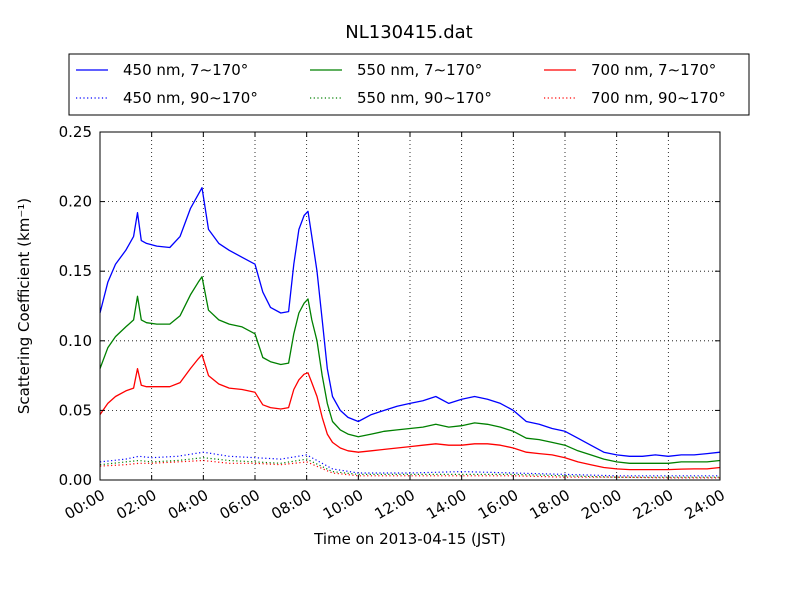 The width and height of the screenshot is (800, 600). Describe the element at coordinates (550, 504) in the screenshot. I see `x-tick-label: 18:00` at that location.